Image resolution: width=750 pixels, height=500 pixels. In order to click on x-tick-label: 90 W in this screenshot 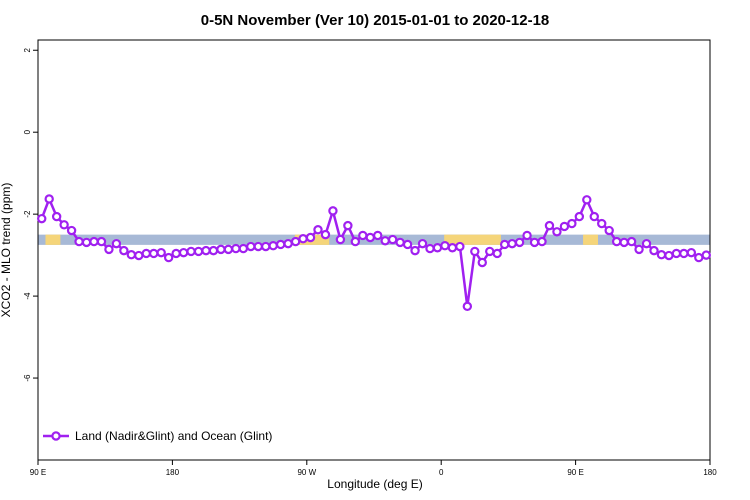, I will do `click(306, 472)`.